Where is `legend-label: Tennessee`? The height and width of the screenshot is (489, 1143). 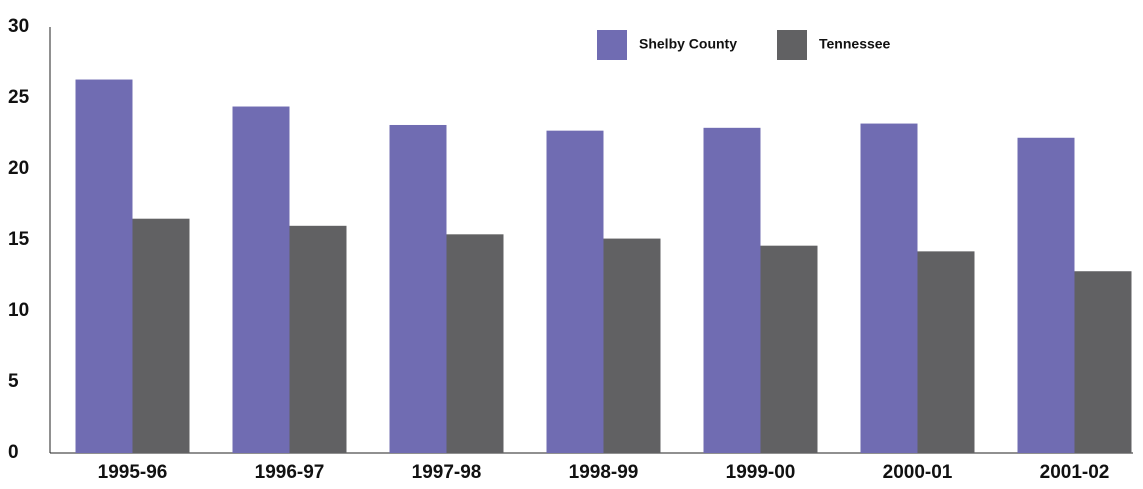
legend-label: Tennessee is located at coordinates (855, 44).